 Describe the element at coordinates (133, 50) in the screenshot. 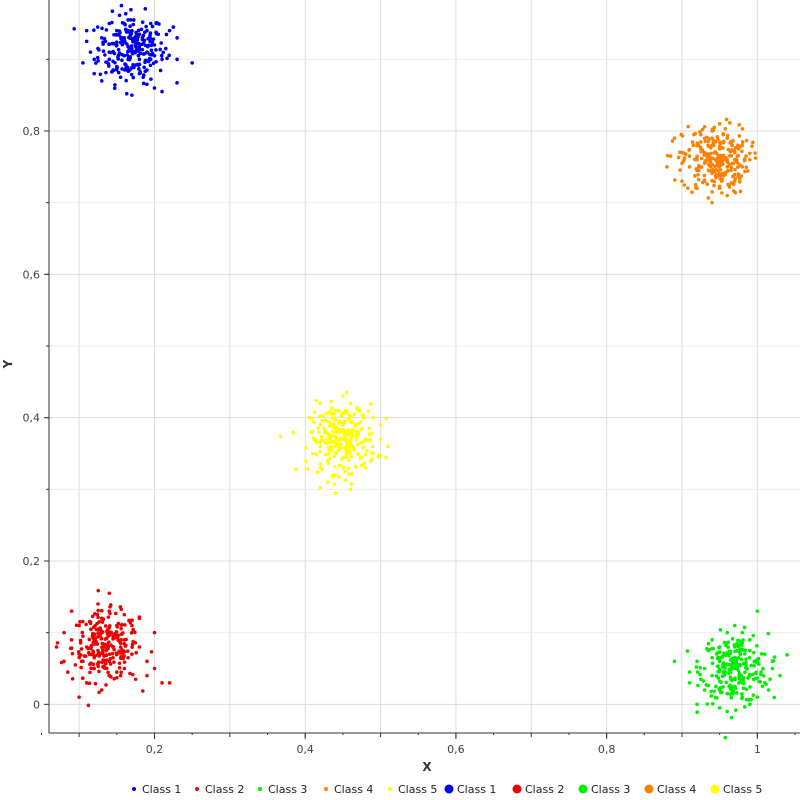

I see `series-1-points` at that location.